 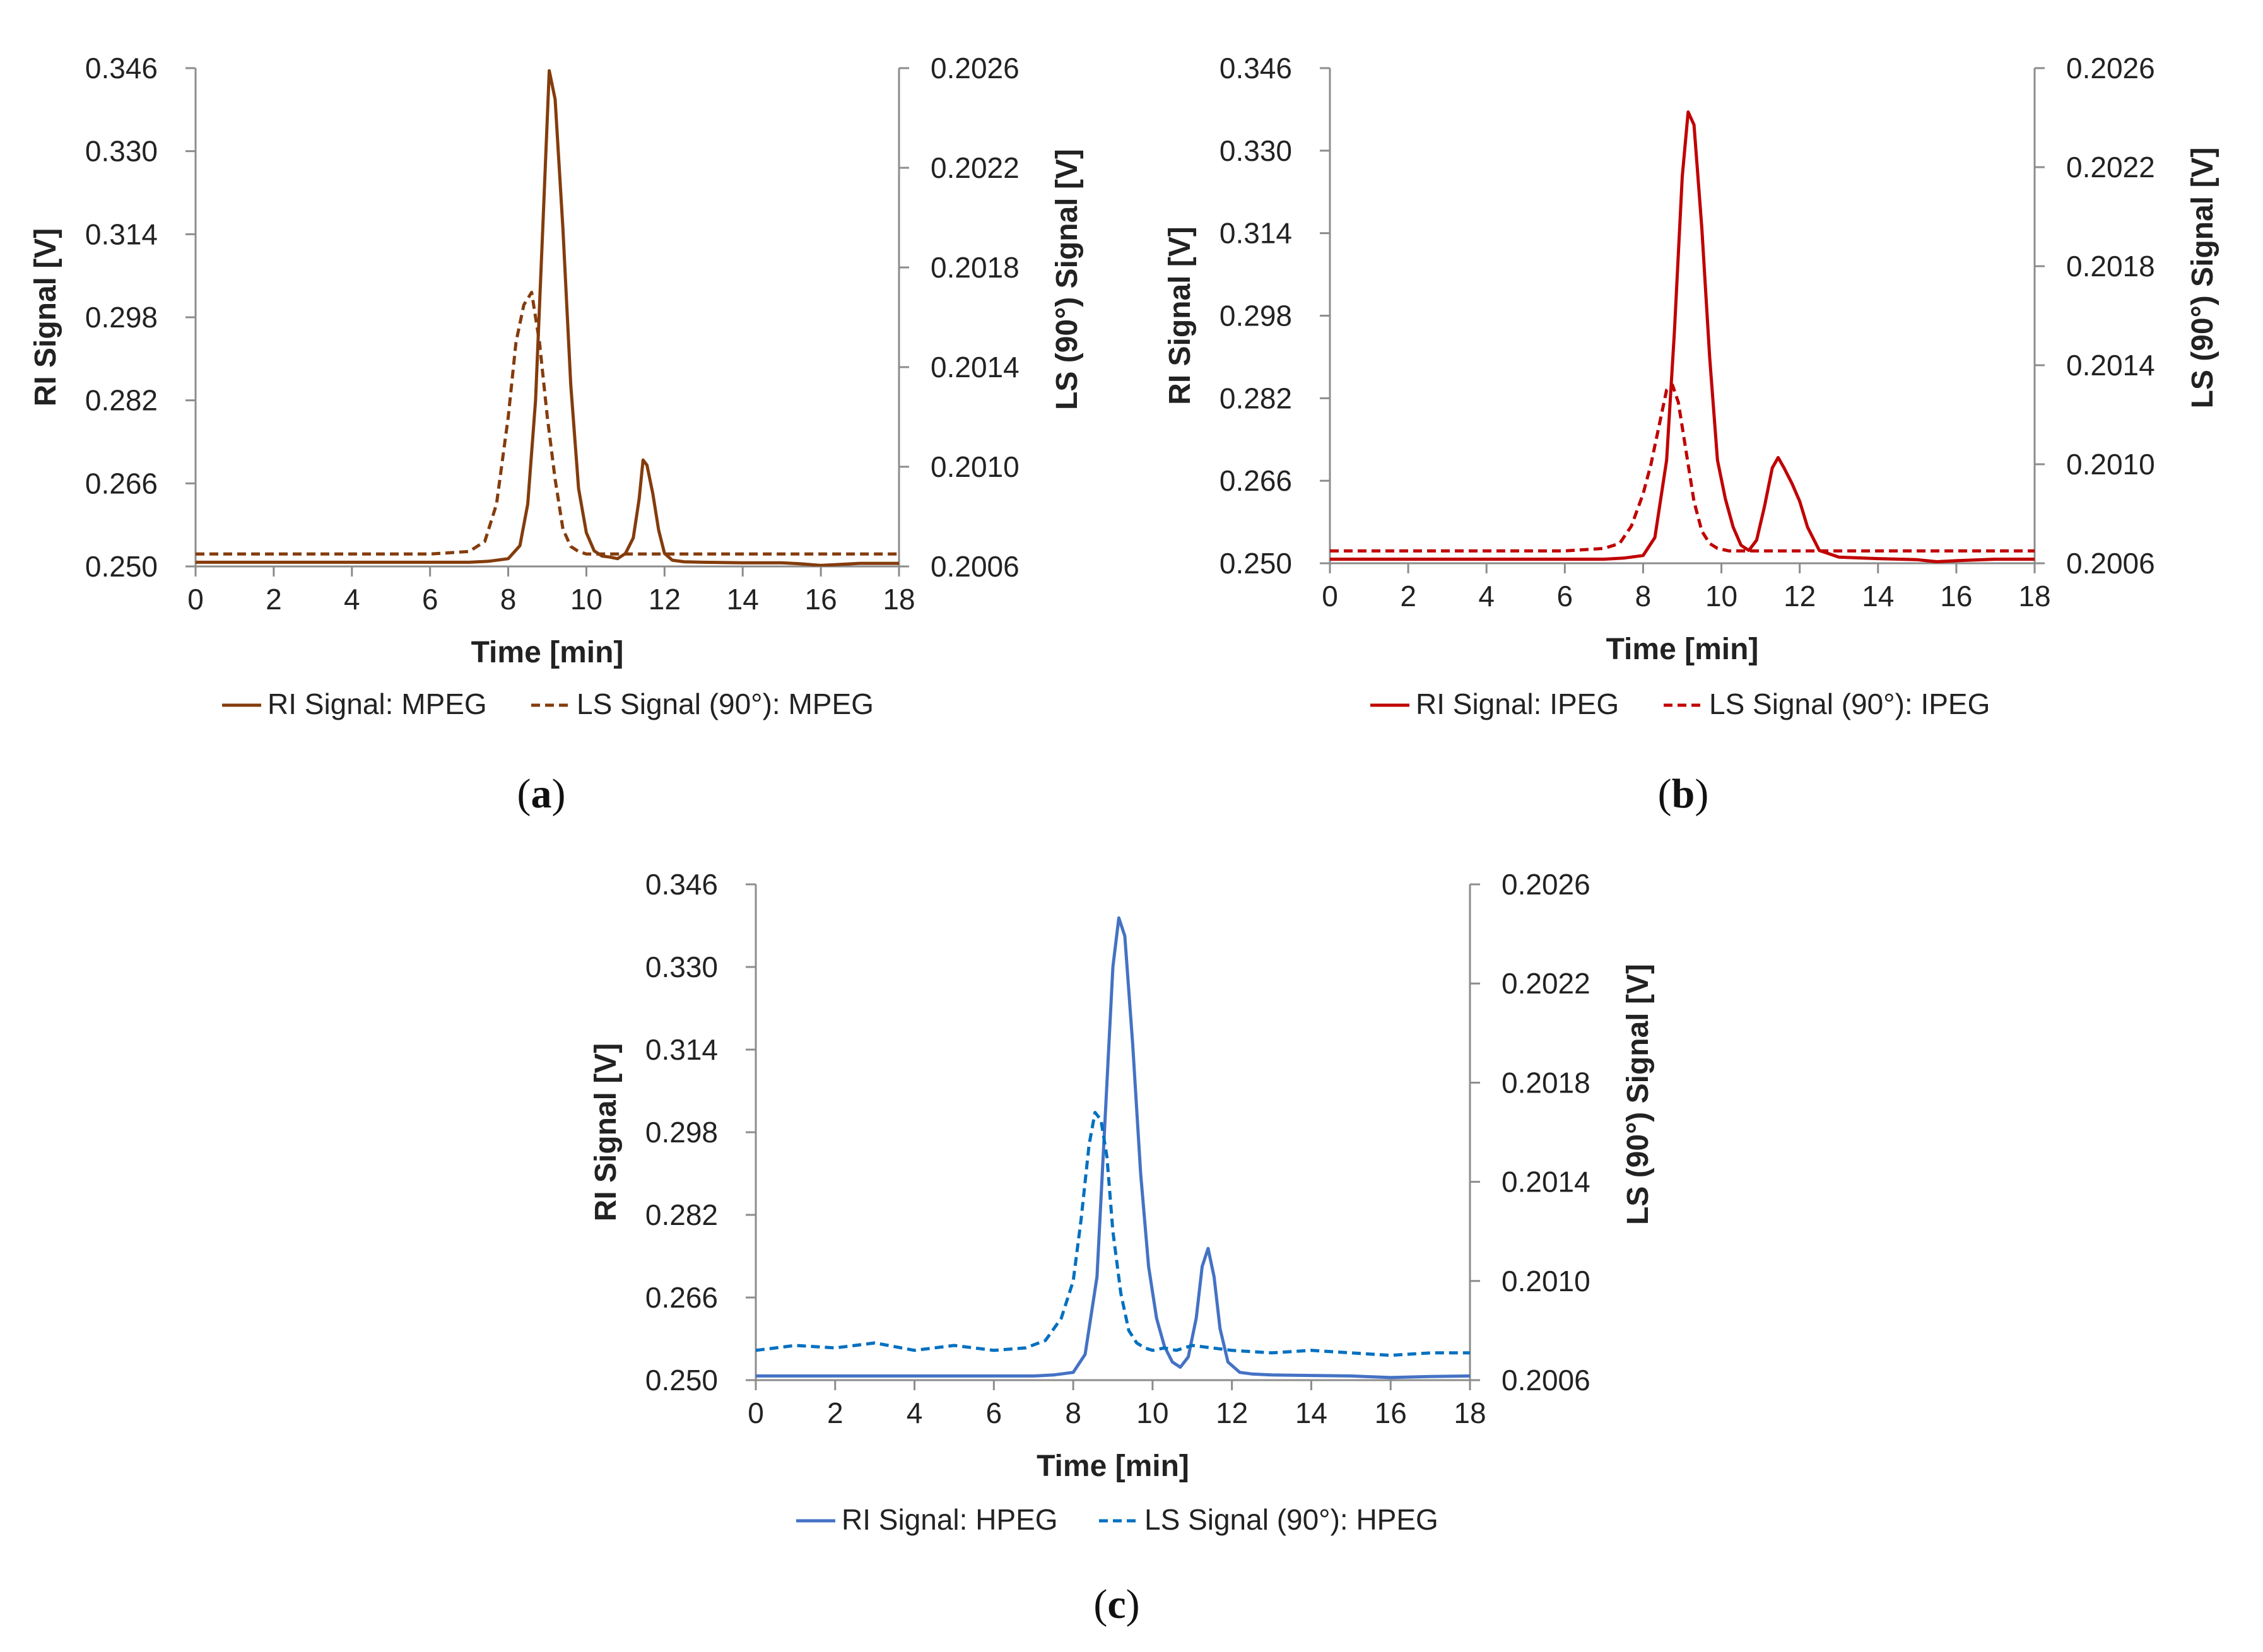 What do you see at coordinates (725, 704) in the screenshot?
I see `legend-label: LS Signal (90°): MPEG` at bounding box center [725, 704].